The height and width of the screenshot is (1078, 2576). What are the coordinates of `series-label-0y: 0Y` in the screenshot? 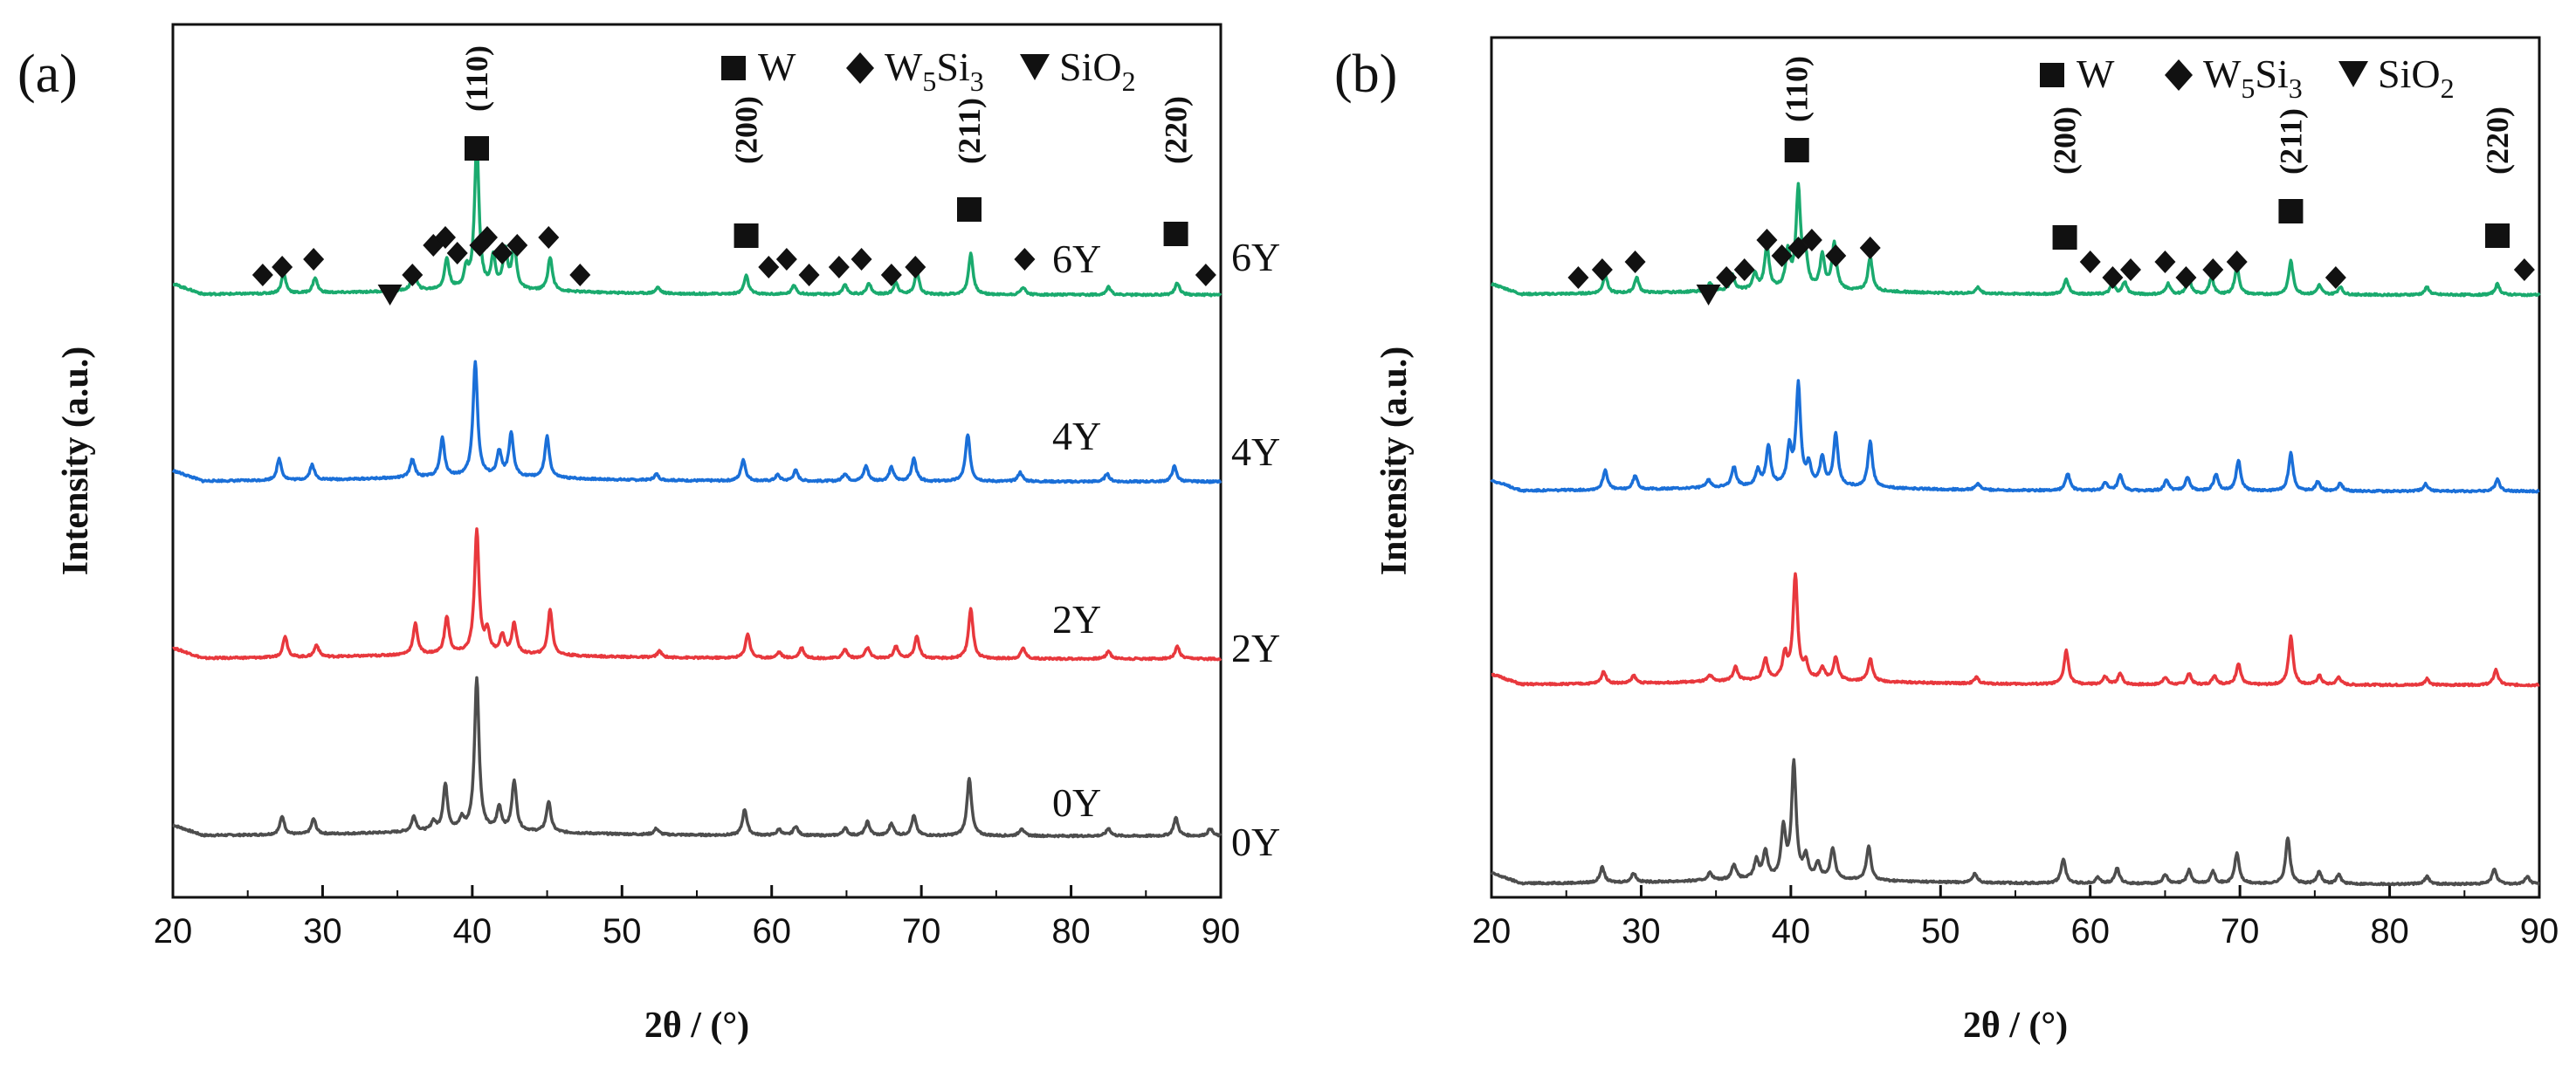 It's located at (1255, 842).